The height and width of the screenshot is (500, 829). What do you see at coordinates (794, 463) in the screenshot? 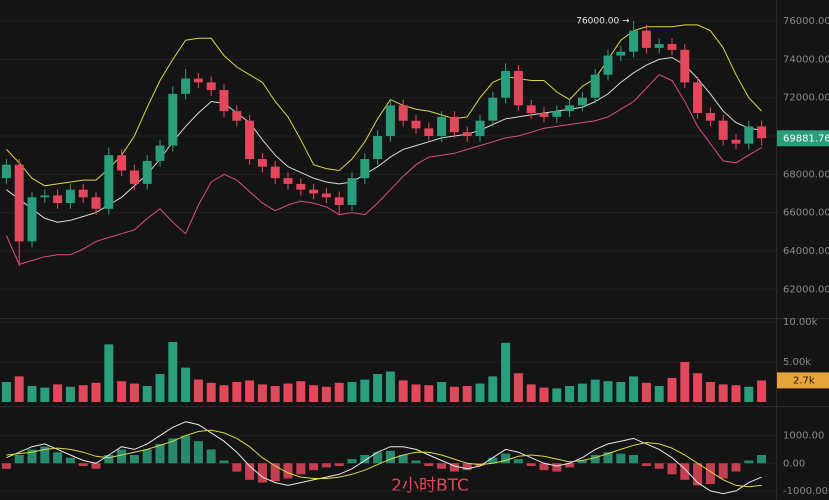
I see `y-tick-label: 0.00` at bounding box center [794, 463].